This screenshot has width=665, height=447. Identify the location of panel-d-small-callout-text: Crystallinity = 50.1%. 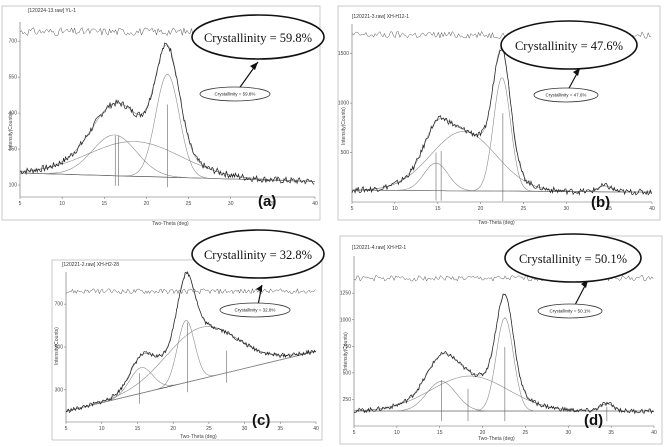
(570, 311).